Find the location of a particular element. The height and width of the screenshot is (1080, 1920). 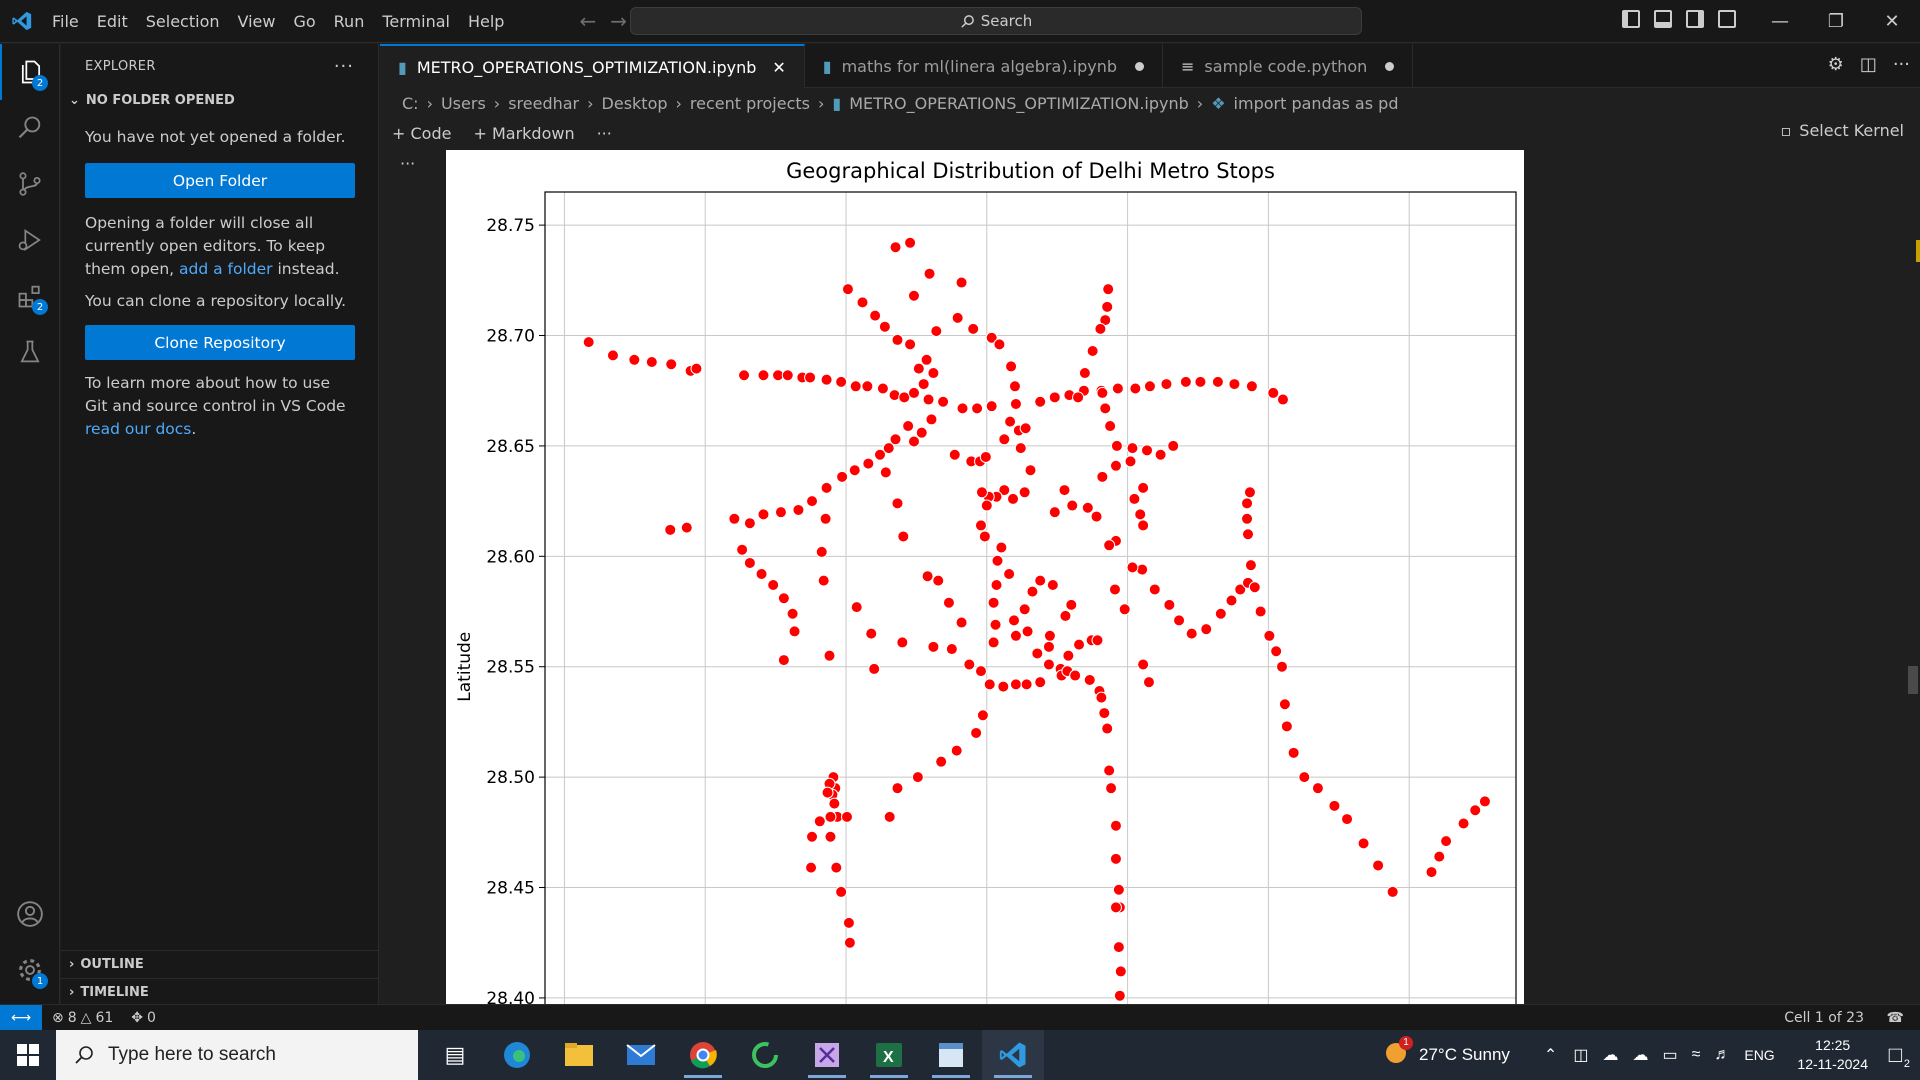

toggle-sidebar-icon is located at coordinates (1631, 19).